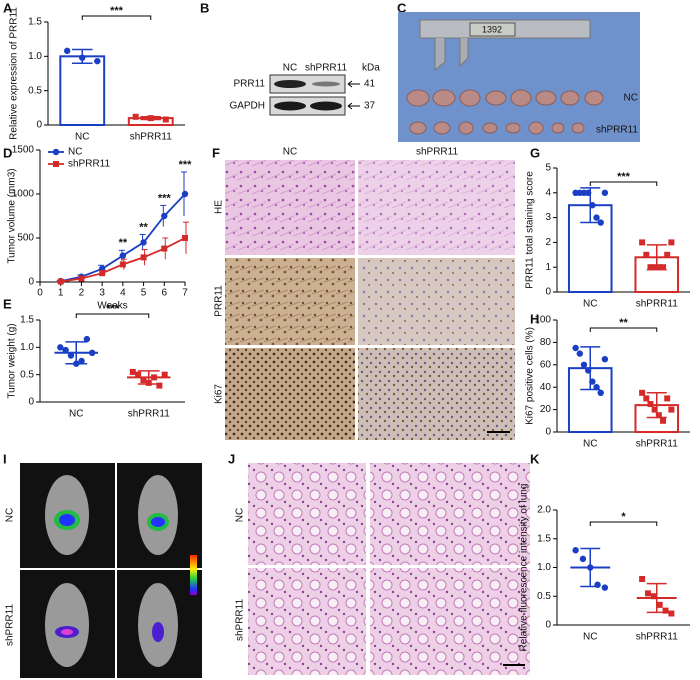  Describe the element at coordinates (370, 106) in the screenshot. I see `size-label: 37` at that location.